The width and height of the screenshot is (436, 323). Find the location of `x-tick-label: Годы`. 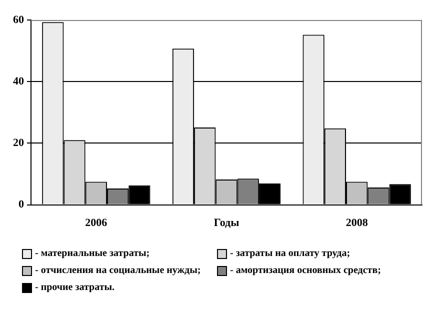

x-tick-label: Годы is located at coordinates (227, 223).